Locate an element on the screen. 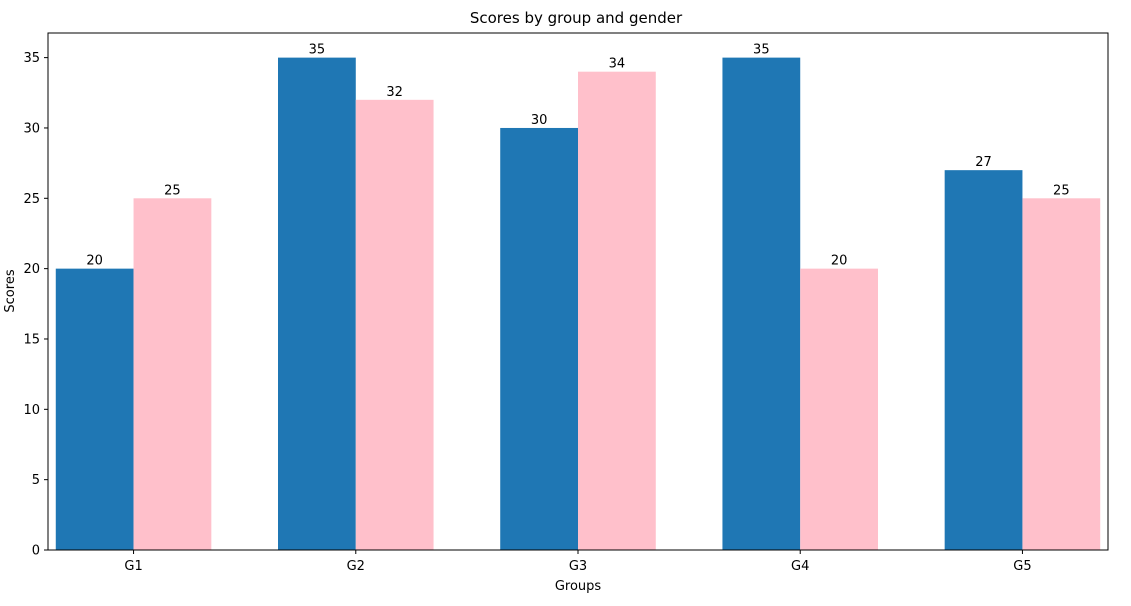  y-axis-label: Scores is located at coordinates (10, 290).